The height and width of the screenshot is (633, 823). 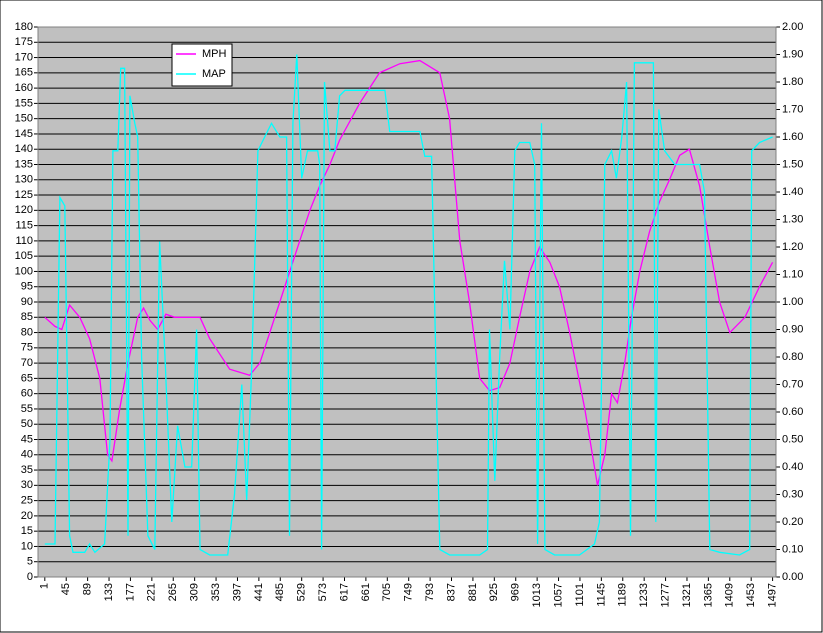 I want to click on y2-tick-label: 0.00, so click(x=792, y=577).